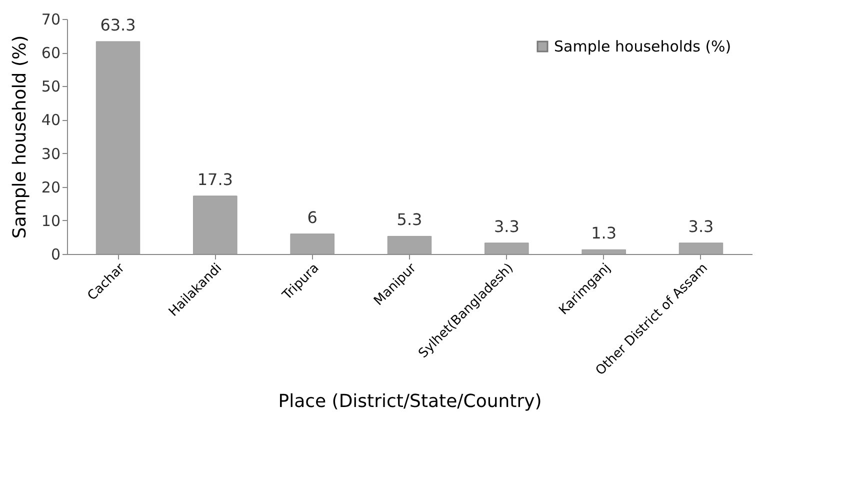  What do you see at coordinates (55, 255) in the screenshot?
I see `y-tick-label: 0` at bounding box center [55, 255].